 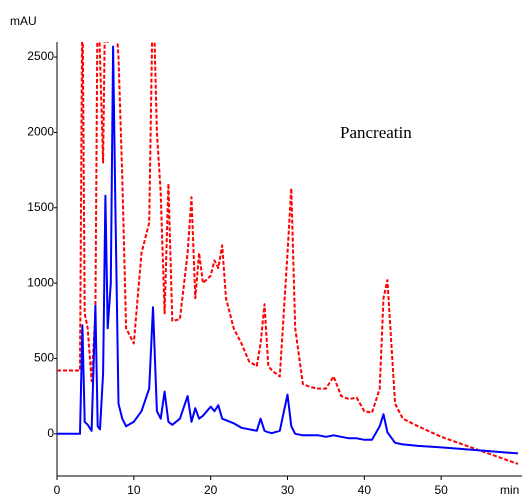 What do you see at coordinates (40, 132) in the screenshot?
I see `y-tick-label: 2000` at bounding box center [40, 132].